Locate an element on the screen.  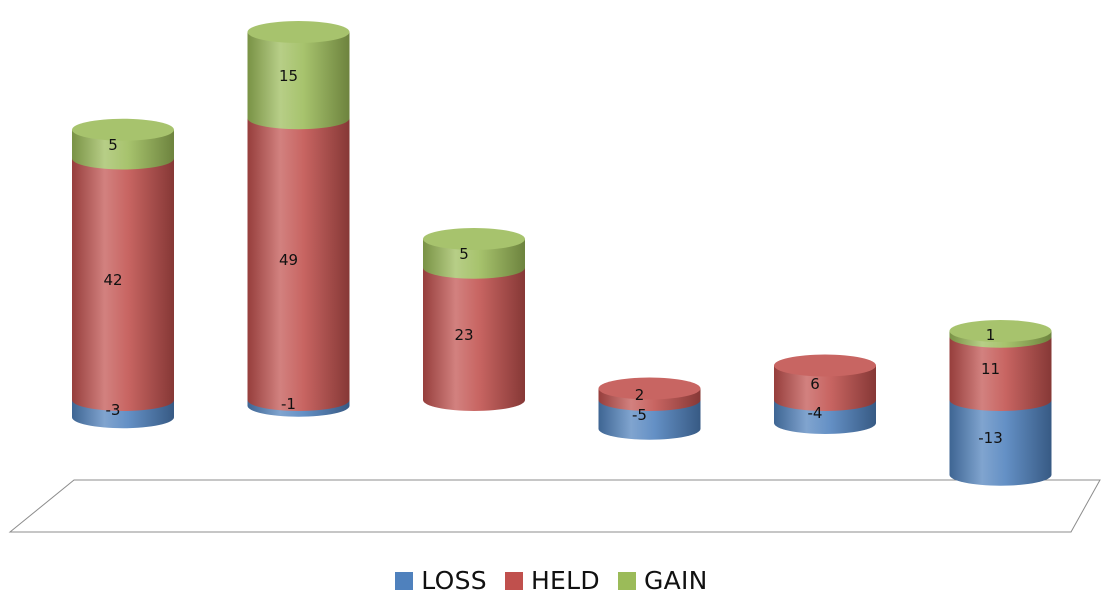
legend: LOSS HELD GAIN is located at coordinates (551, 580).